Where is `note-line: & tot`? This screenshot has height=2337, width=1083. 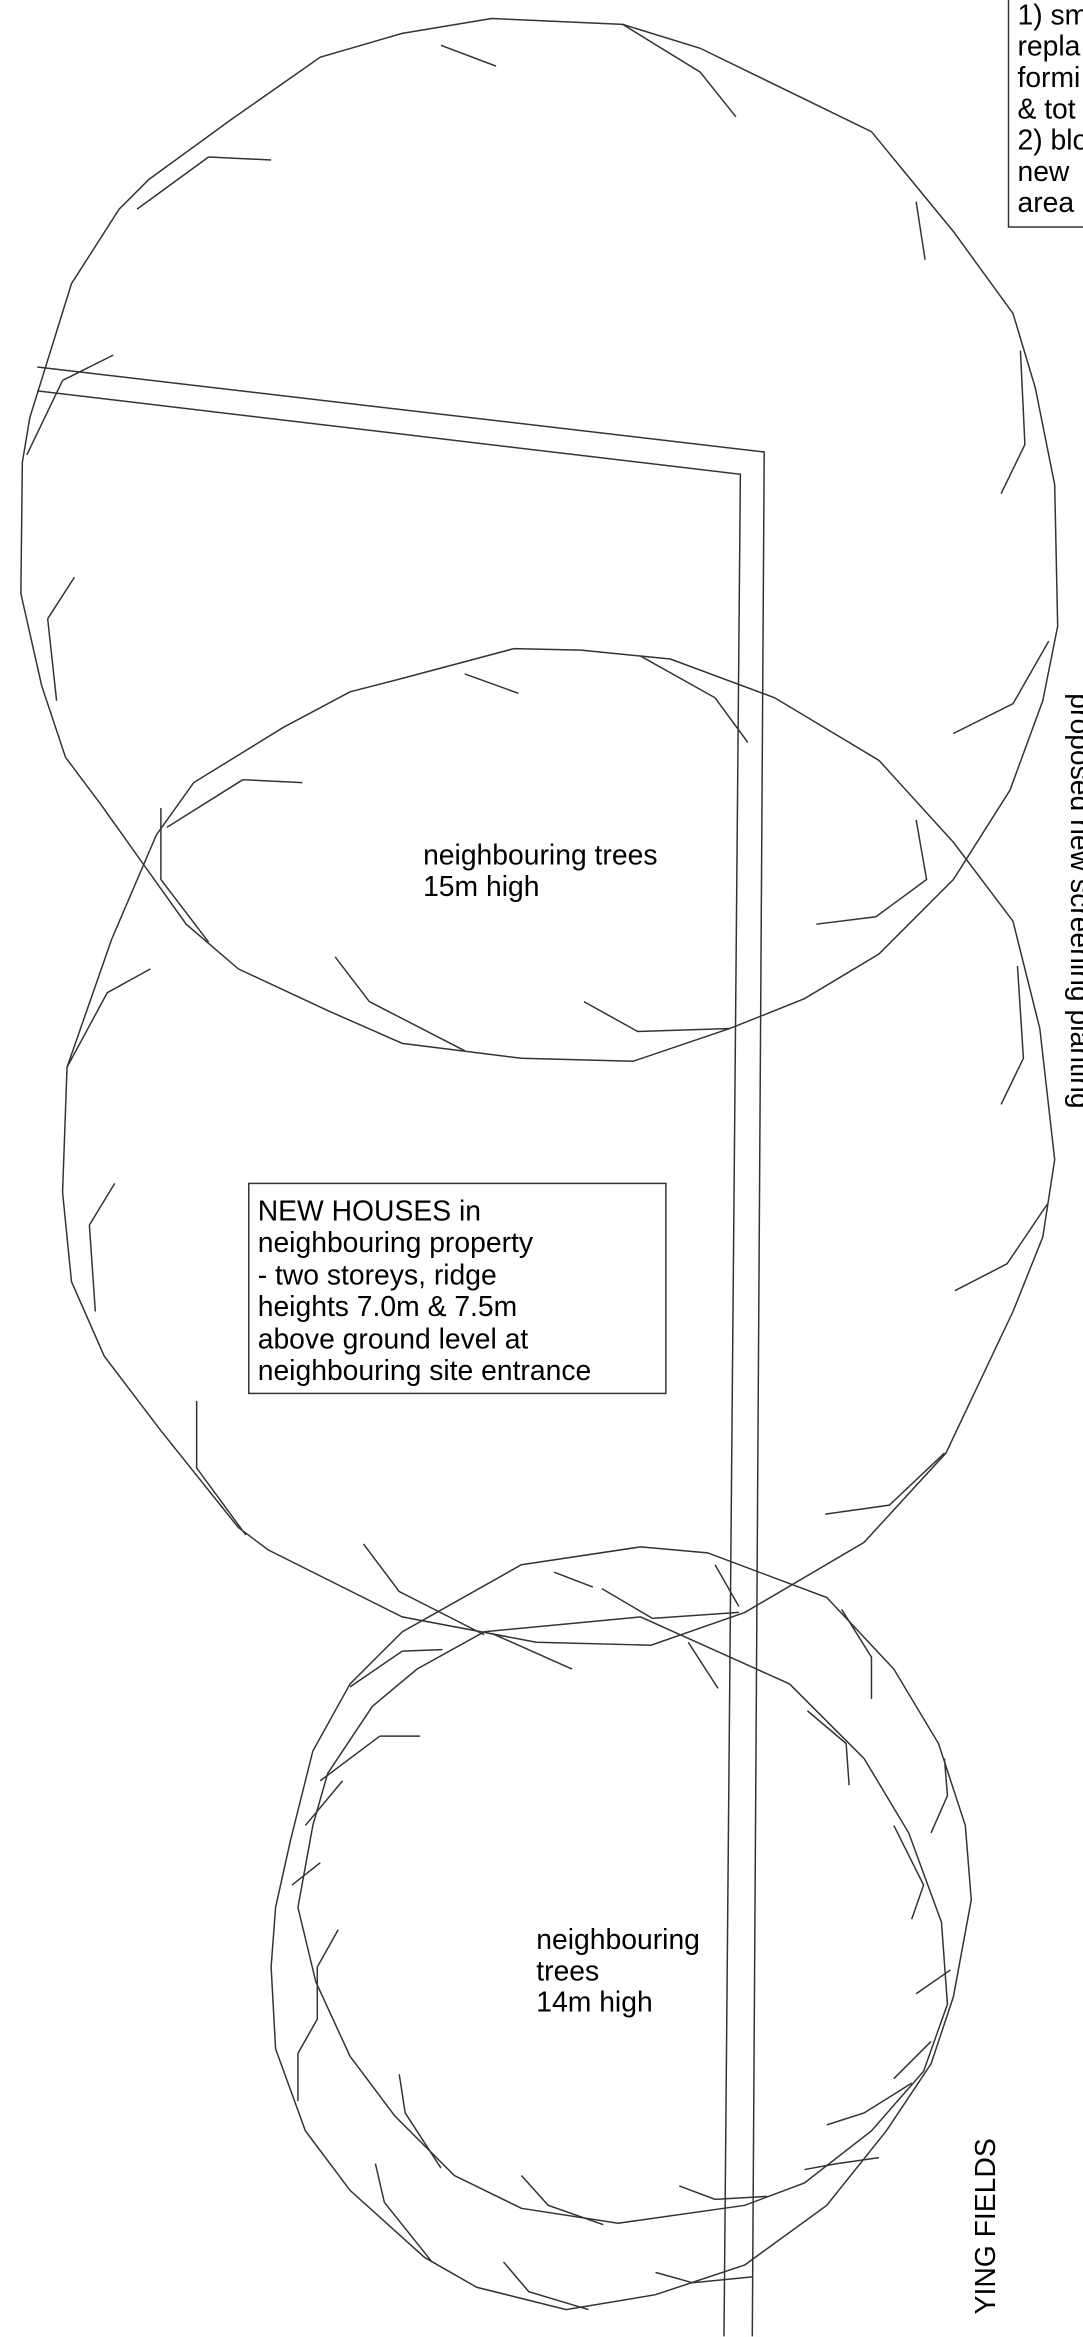 note-line: & tot is located at coordinates (1046, 108).